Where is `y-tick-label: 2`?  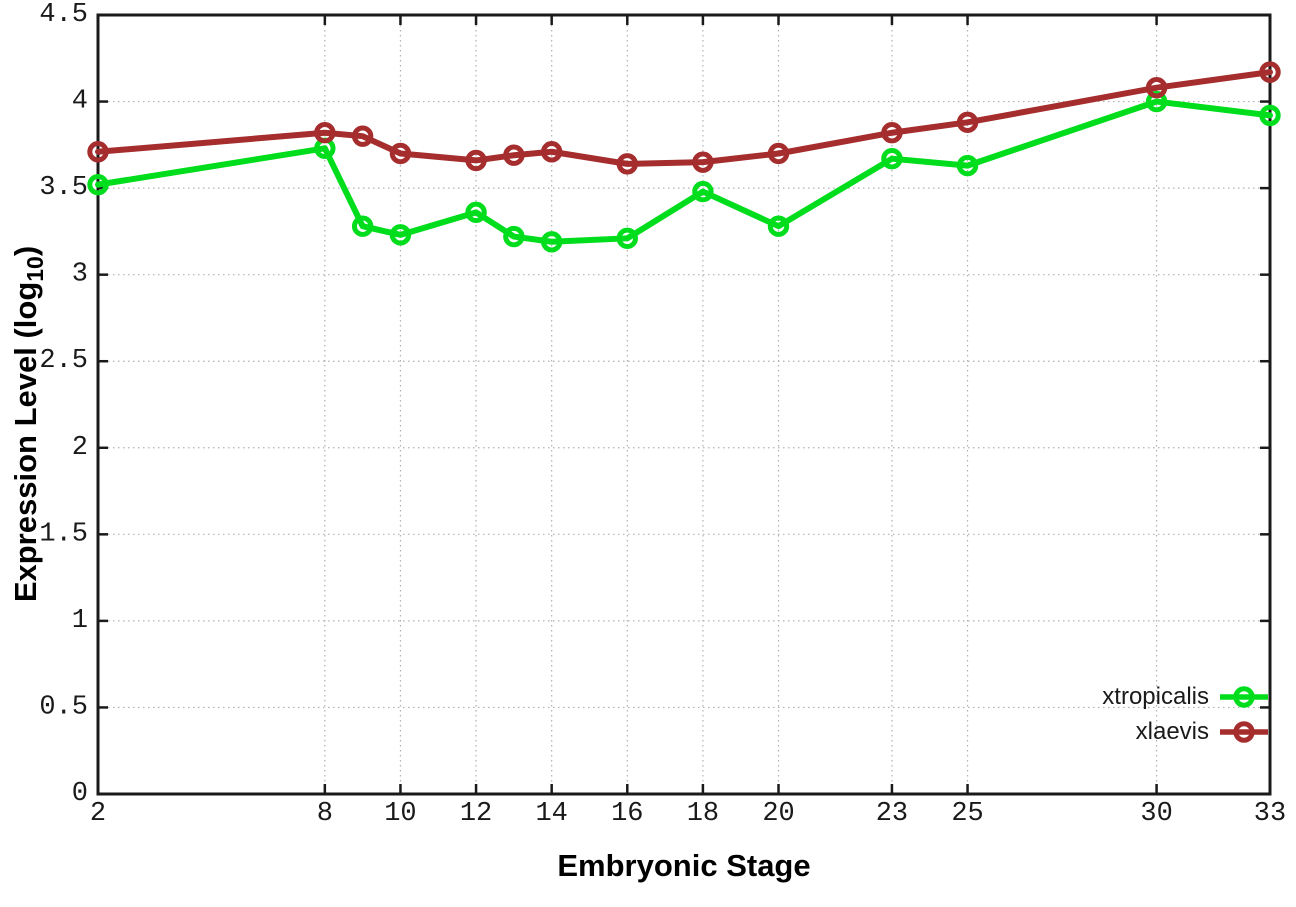 y-tick-label: 2 is located at coordinates (80, 448).